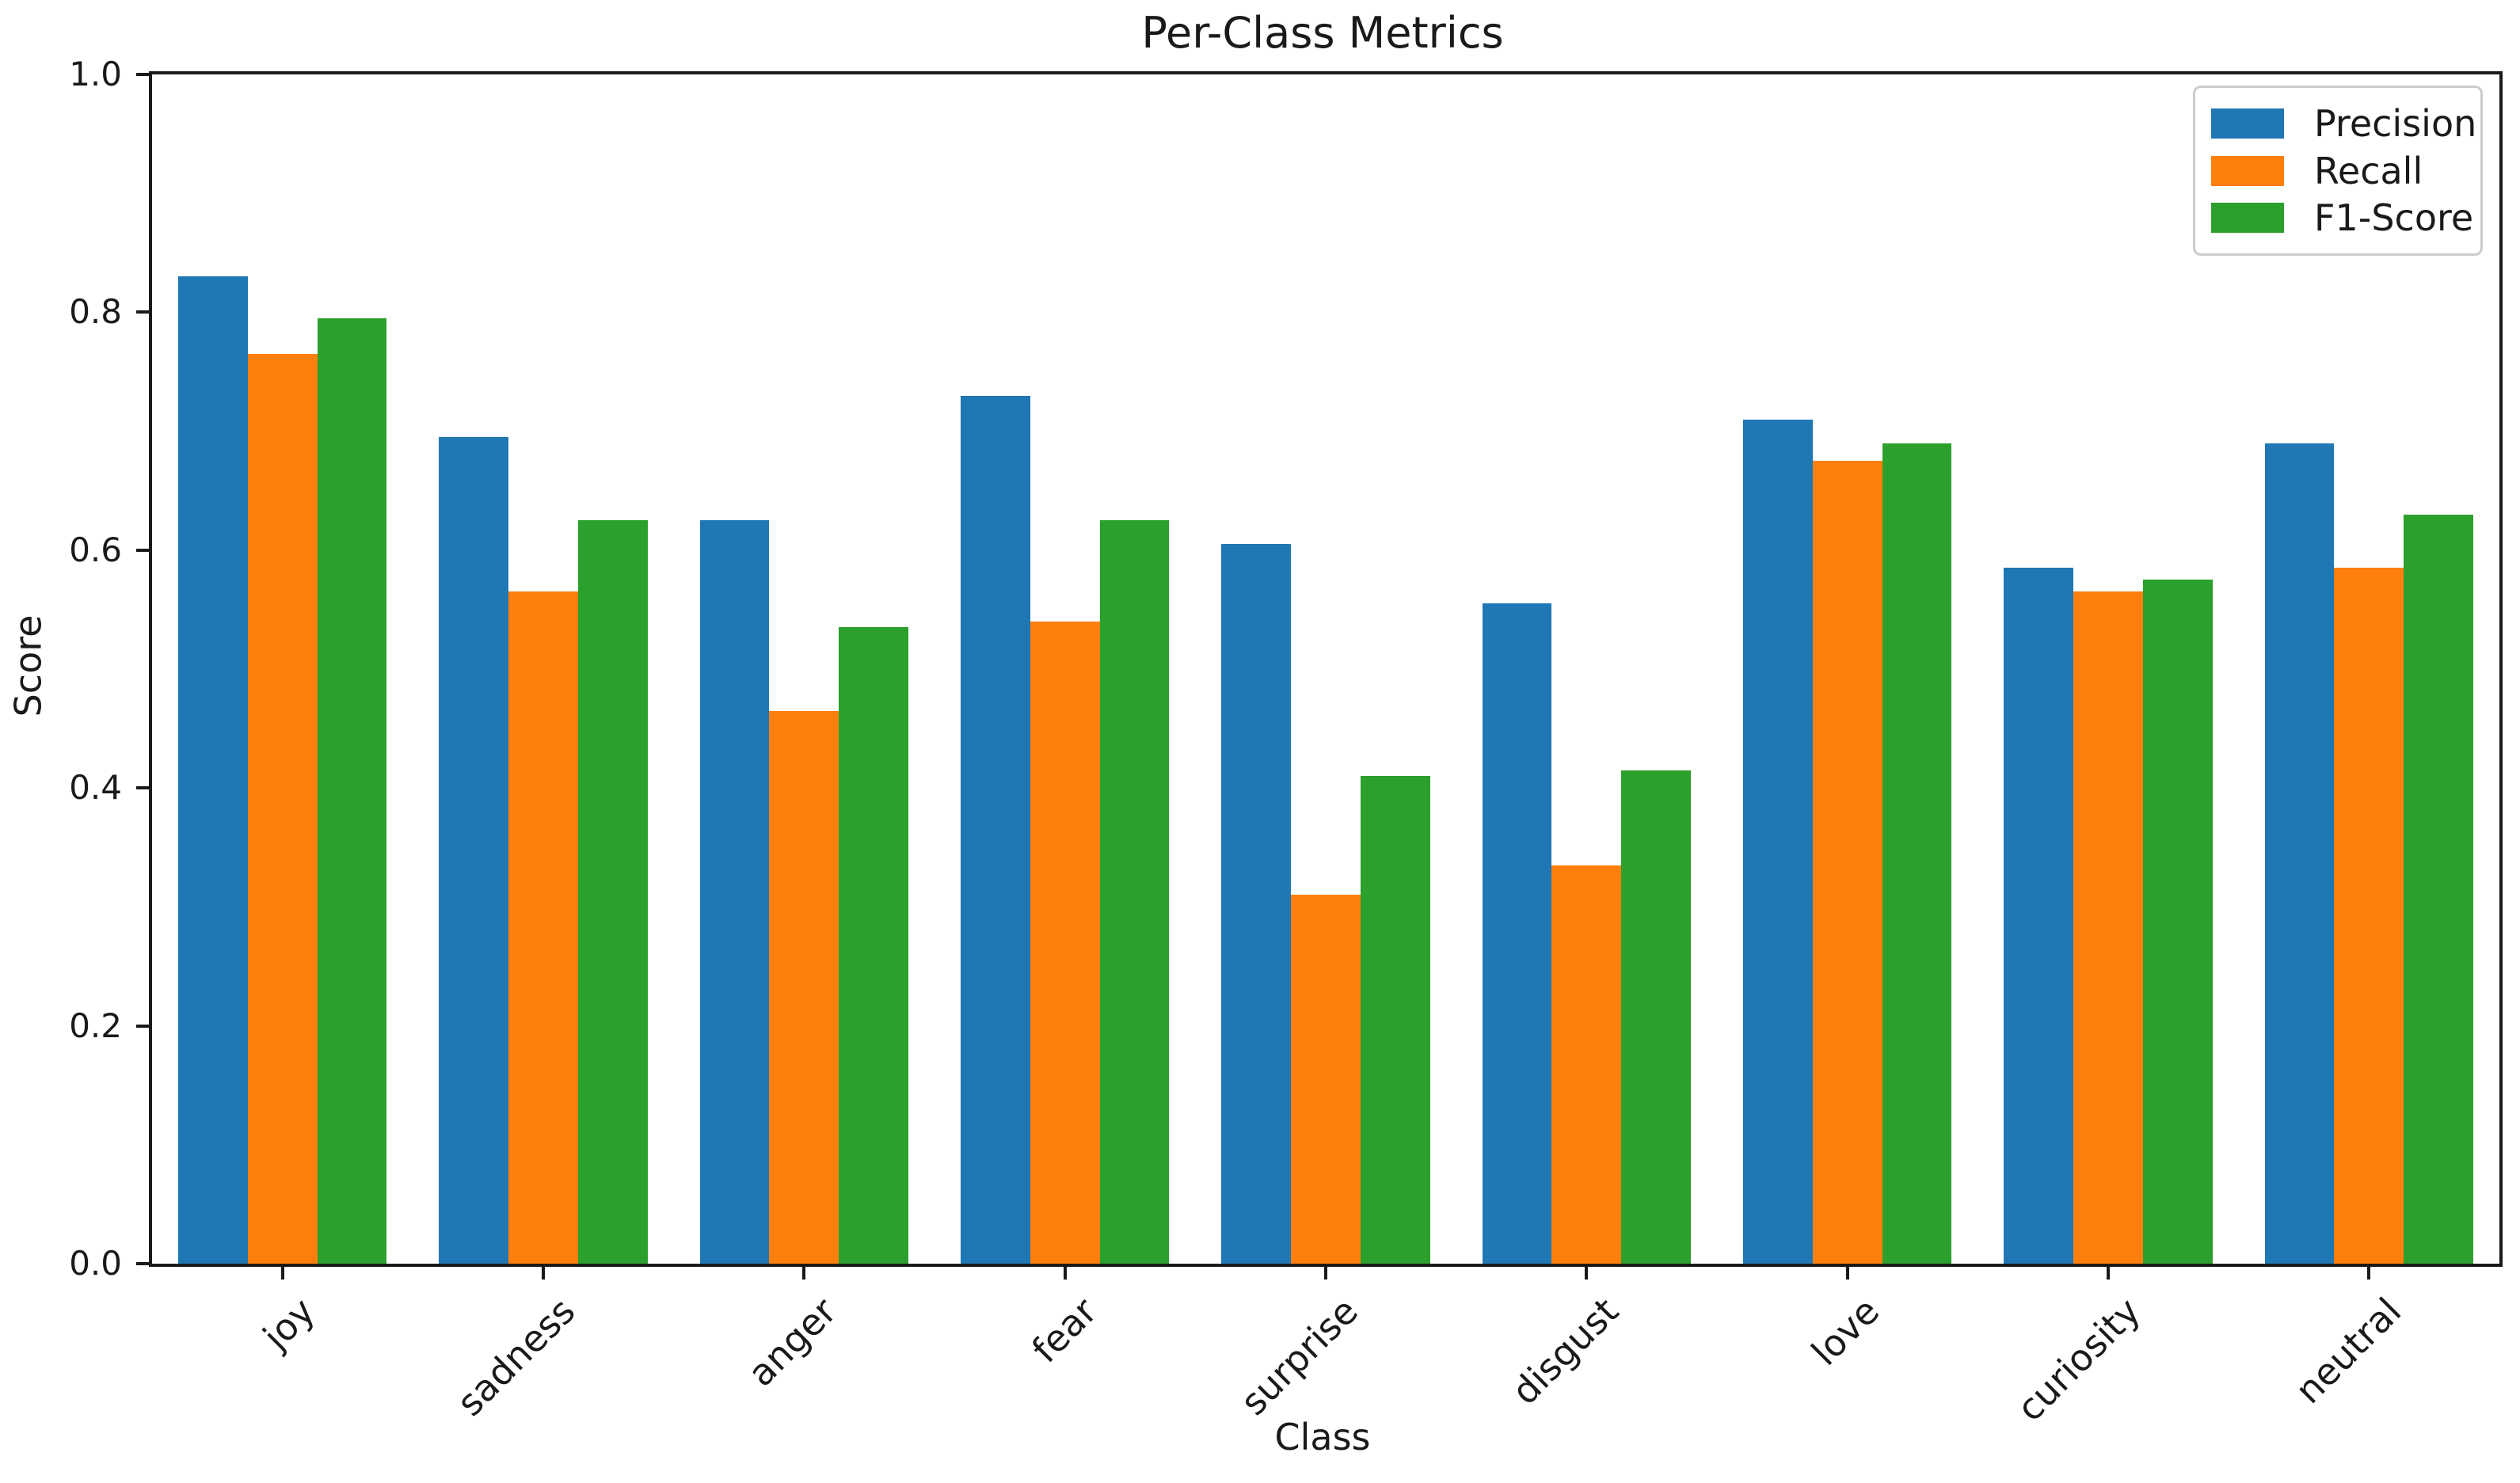 The height and width of the screenshot is (1483, 2520). I want to click on x-tick-label-joy: joy, so click(288, 1323).